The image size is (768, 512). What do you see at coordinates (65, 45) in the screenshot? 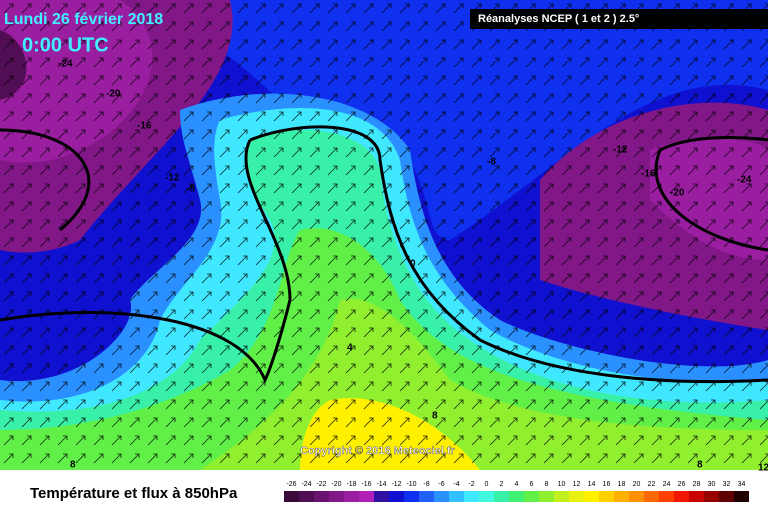
I see `time: 0:00 UTC` at bounding box center [65, 45].